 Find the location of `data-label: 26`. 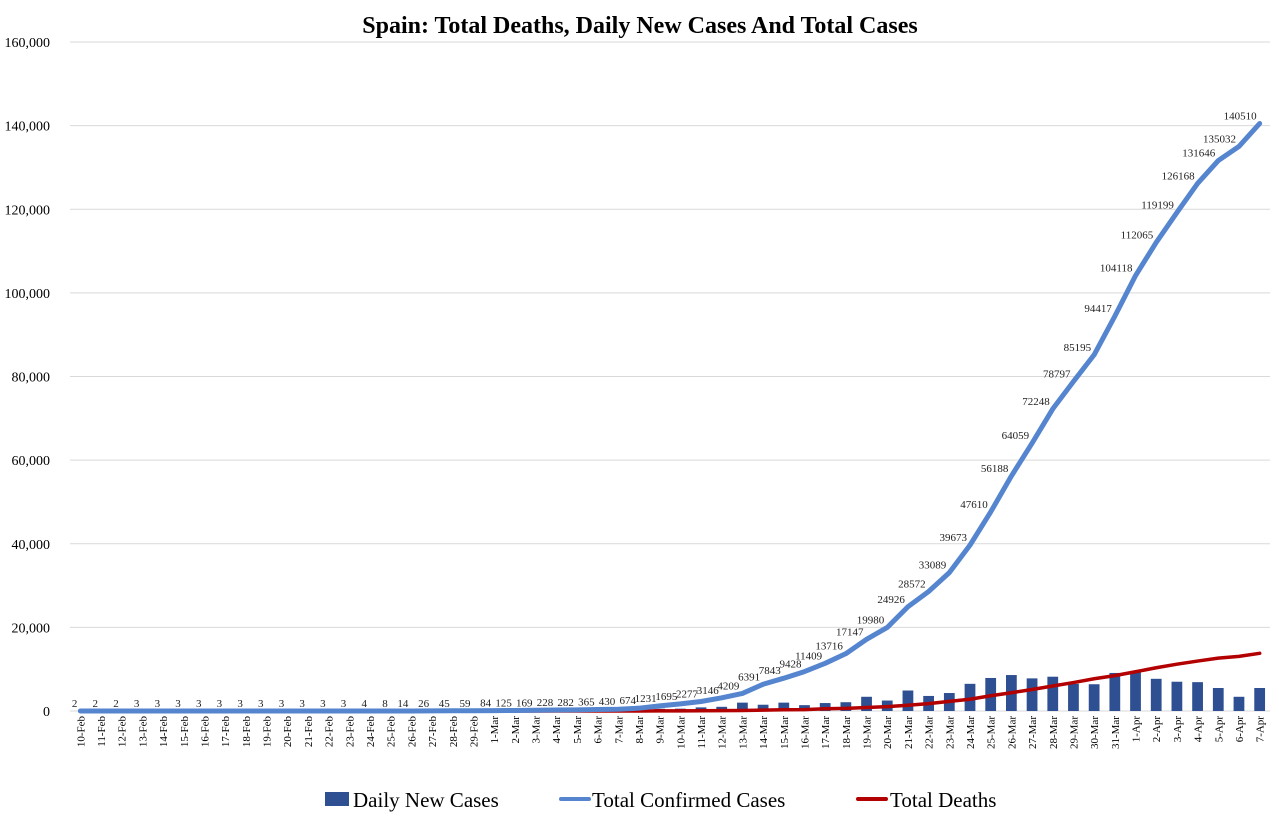

data-label: 26 is located at coordinates (424, 704).